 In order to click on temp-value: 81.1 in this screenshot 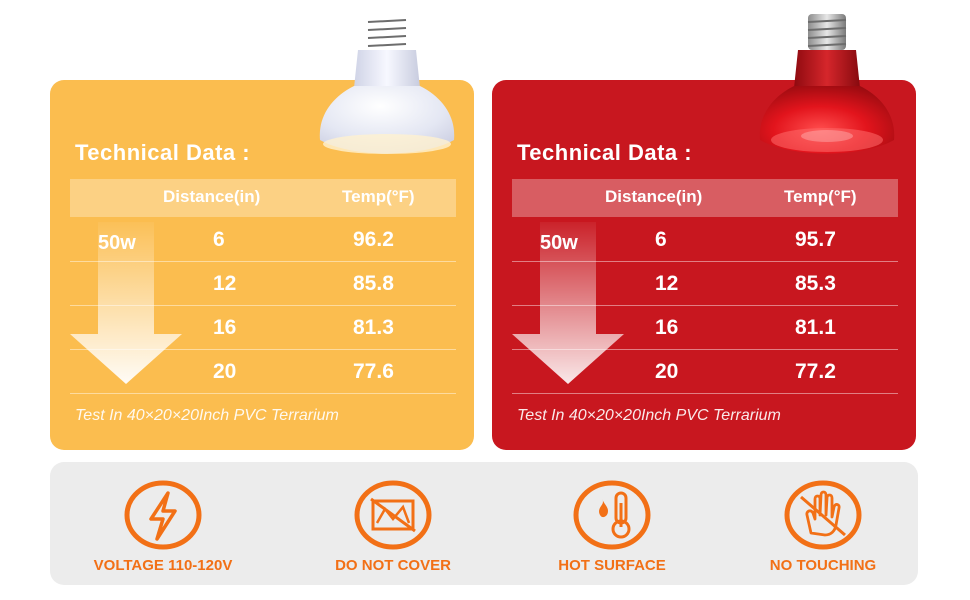, I will do `click(815, 327)`.